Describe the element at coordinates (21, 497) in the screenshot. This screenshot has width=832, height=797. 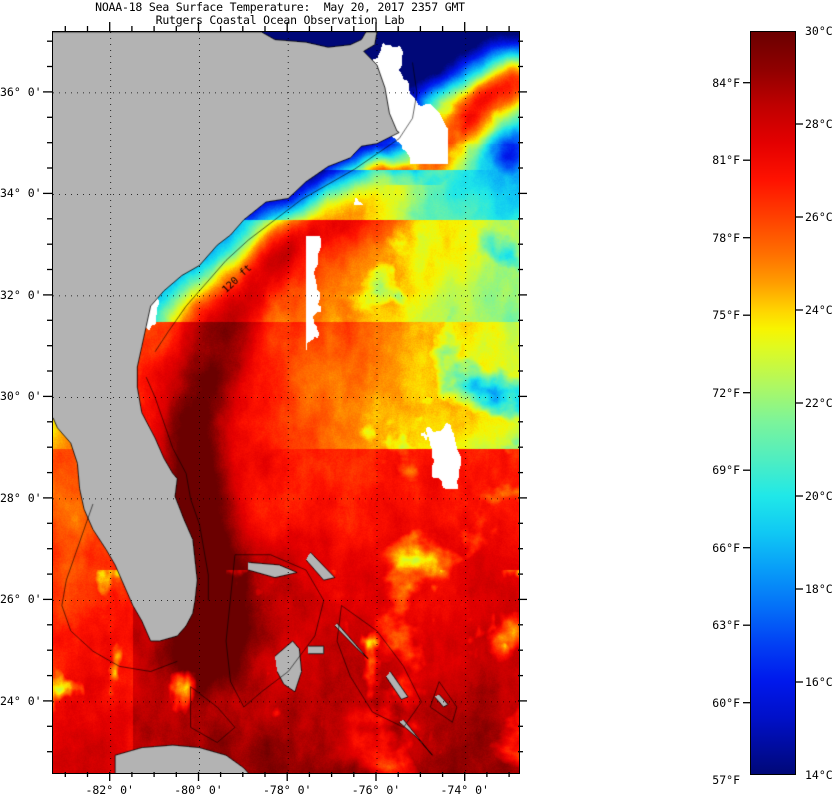
I see `lat-tick-label: 28° 0'` at that location.